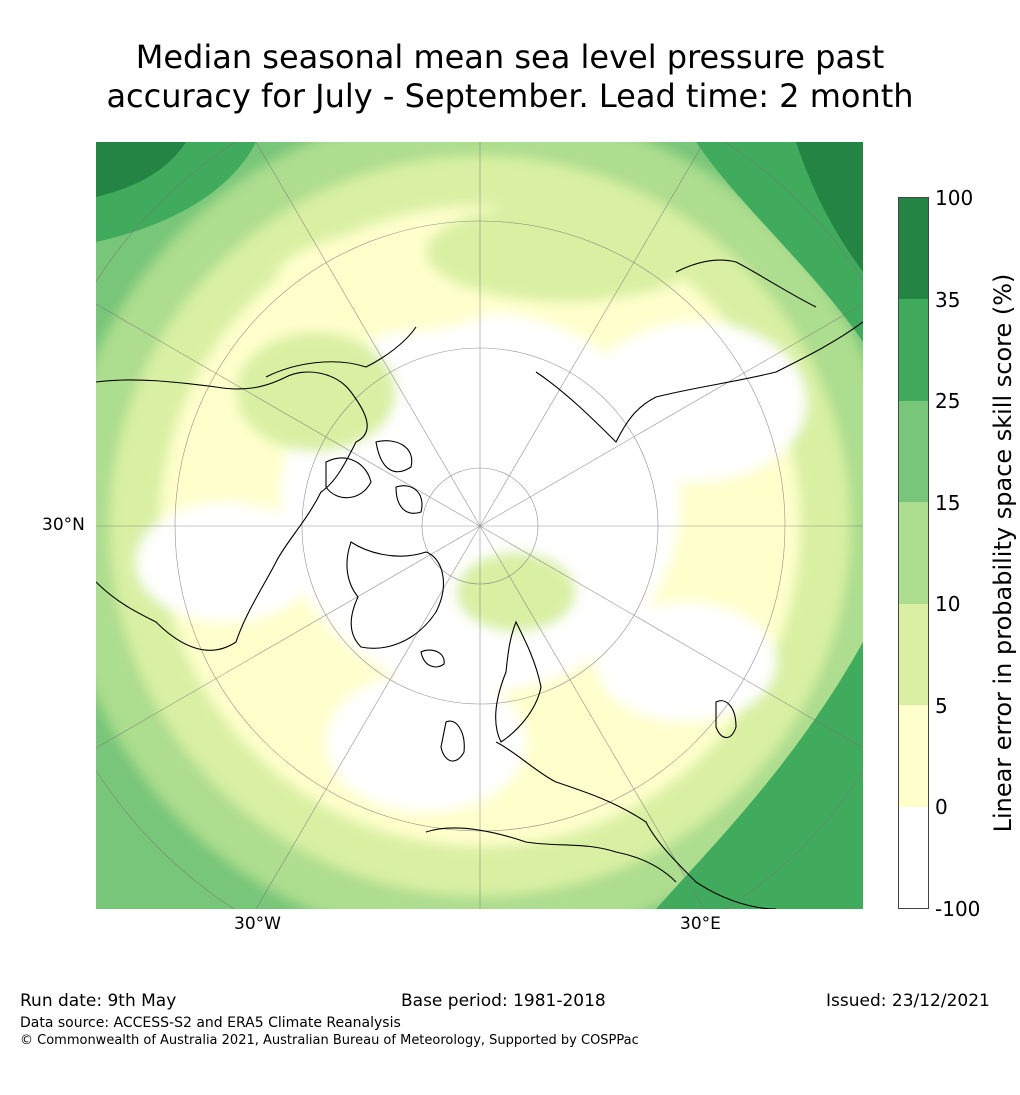 The width and height of the screenshot is (1020, 1095). What do you see at coordinates (700, 924) in the screenshot?
I see `lon-label-30e: 30°E` at bounding box center [700, 924].